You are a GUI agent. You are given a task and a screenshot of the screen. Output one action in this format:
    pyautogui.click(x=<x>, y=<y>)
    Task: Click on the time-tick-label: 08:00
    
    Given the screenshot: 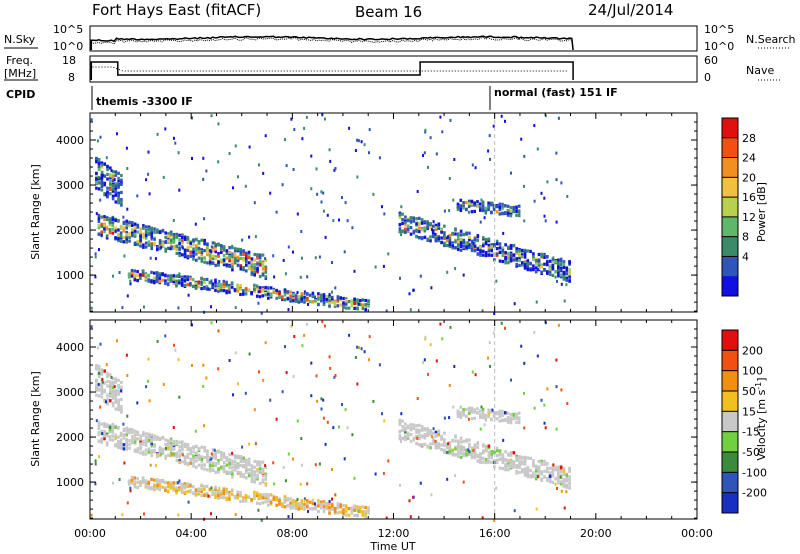 What is the action you would take?
    pyautogui.click(x=292, y=533)
    